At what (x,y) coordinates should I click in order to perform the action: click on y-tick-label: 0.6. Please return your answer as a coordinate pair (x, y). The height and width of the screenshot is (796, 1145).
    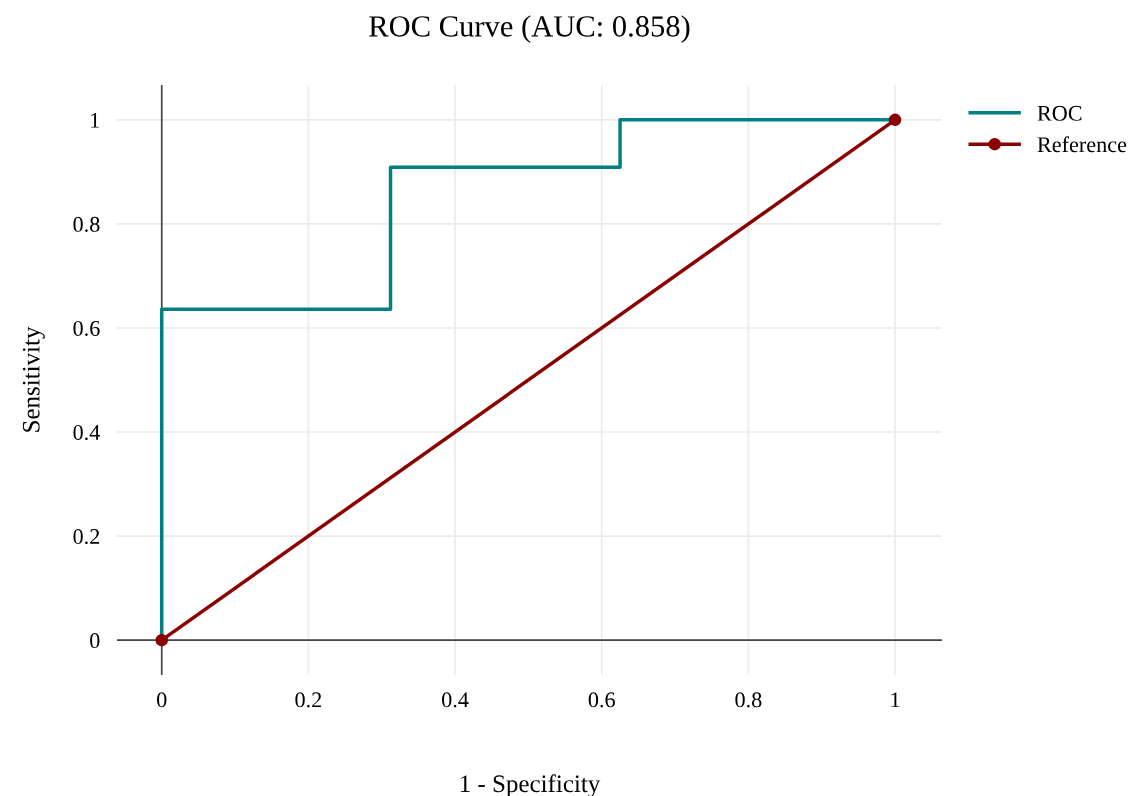
    Looking at the image, I should click on (86, 328).